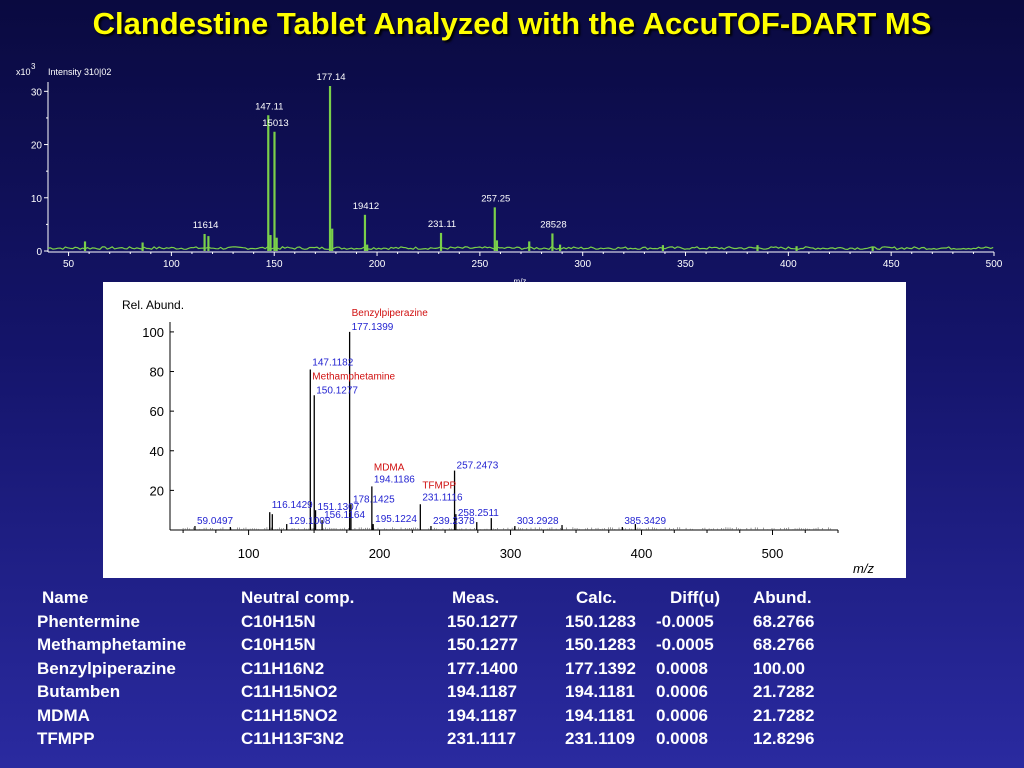 The height and width of the screenshot is (768, 1024). I want to click on peak-annotation: 258.2511, so click(478, 513).